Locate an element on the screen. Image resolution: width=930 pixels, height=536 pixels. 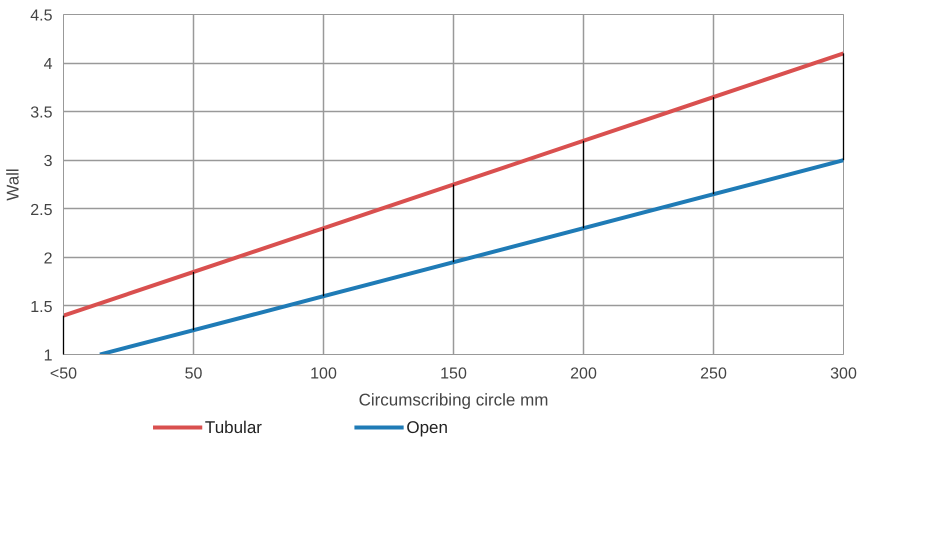
x-tick-label: 100 is located at coordinates (323, 374).